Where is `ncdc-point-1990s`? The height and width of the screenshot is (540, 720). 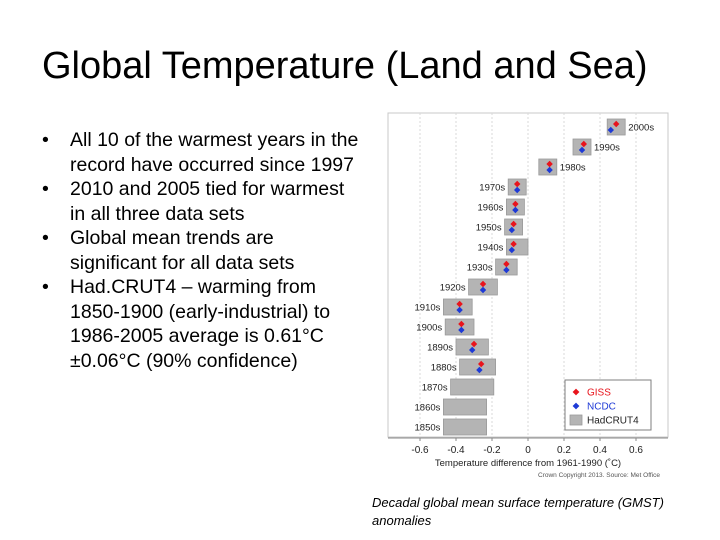
ncdc-point-1990s is located at coordinates (582, 150).